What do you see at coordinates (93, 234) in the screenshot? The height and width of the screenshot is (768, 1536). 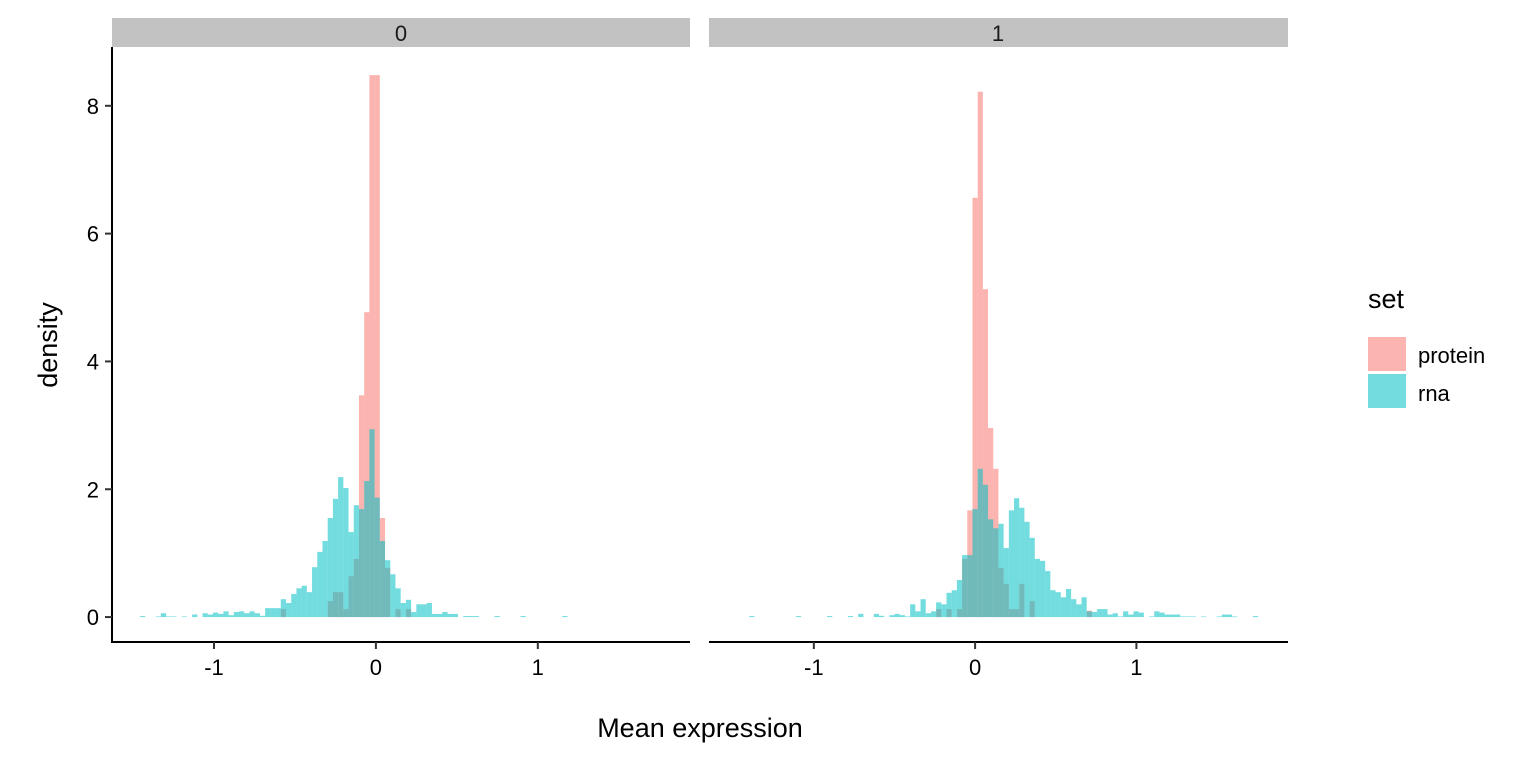 I see `y-tick-label: 6` at bounding box center [93, 234].